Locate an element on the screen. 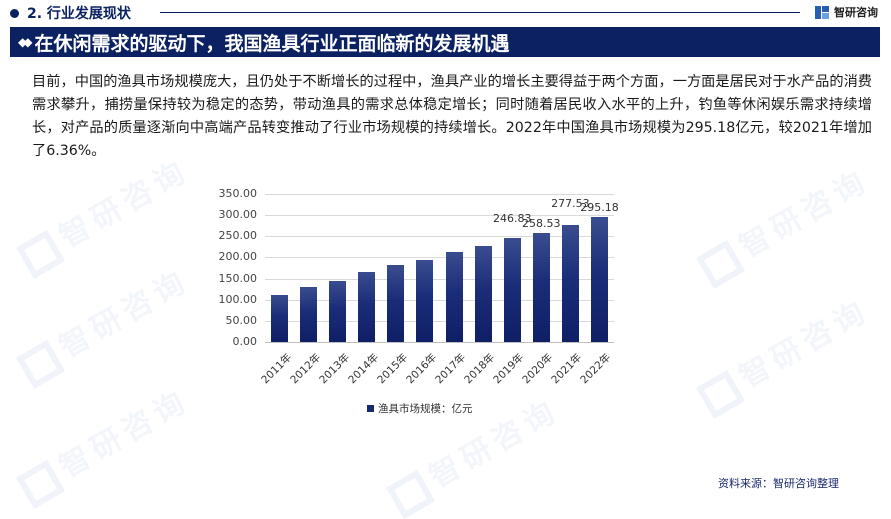  bar-2017年 is located at coordinates (454, 296).